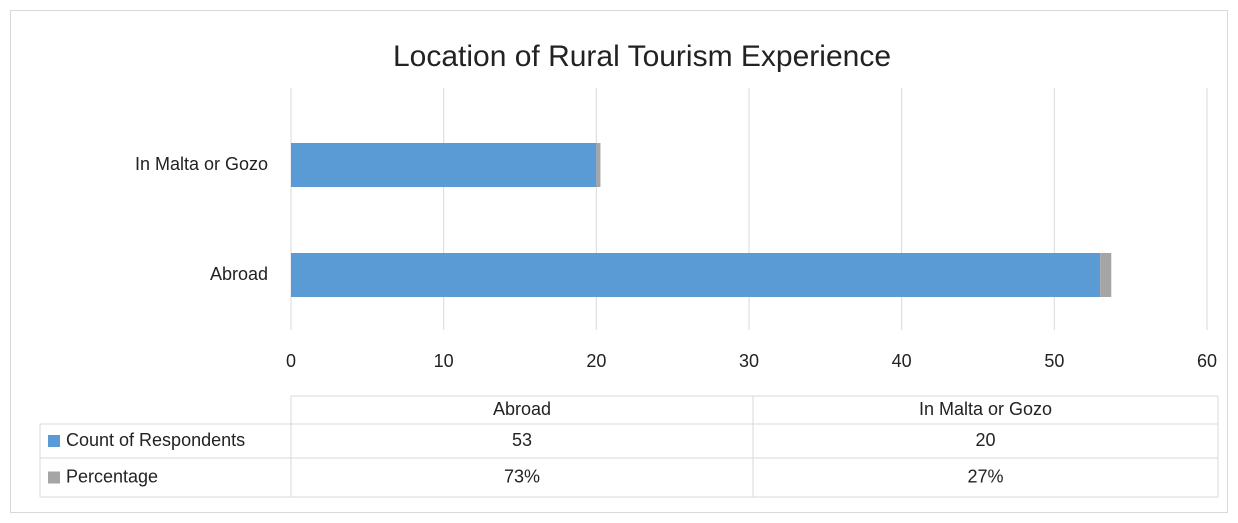 This screenshot has height=523, width=1238. What do you see at coordinates (902, 361) in the screenshot?
I see `x-tick-label: 40` at bounding box center [902, 361].